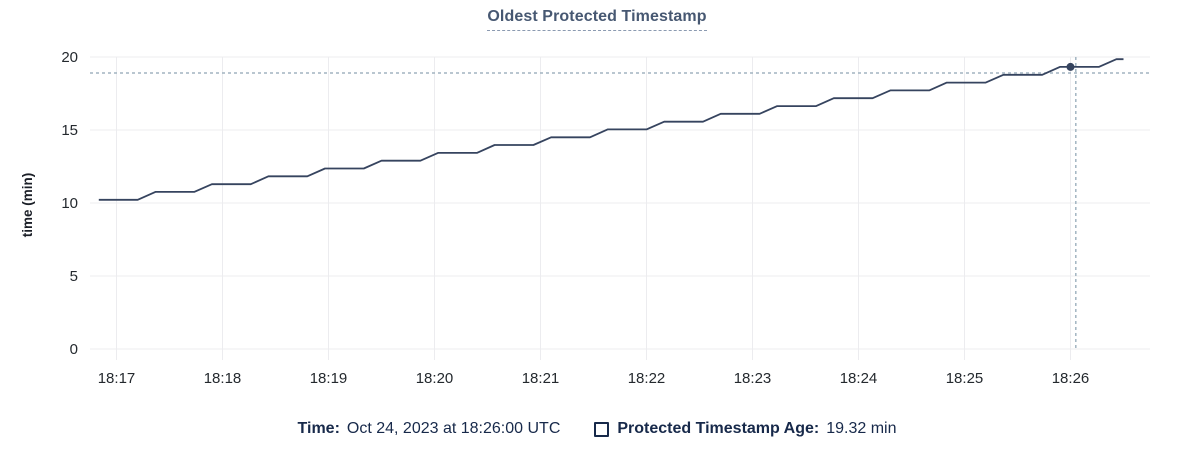 The image size is (1194, 466). I want to click on time-value: Oct 24, 2023 at 18:26:00 UTC, so click(453, 428).